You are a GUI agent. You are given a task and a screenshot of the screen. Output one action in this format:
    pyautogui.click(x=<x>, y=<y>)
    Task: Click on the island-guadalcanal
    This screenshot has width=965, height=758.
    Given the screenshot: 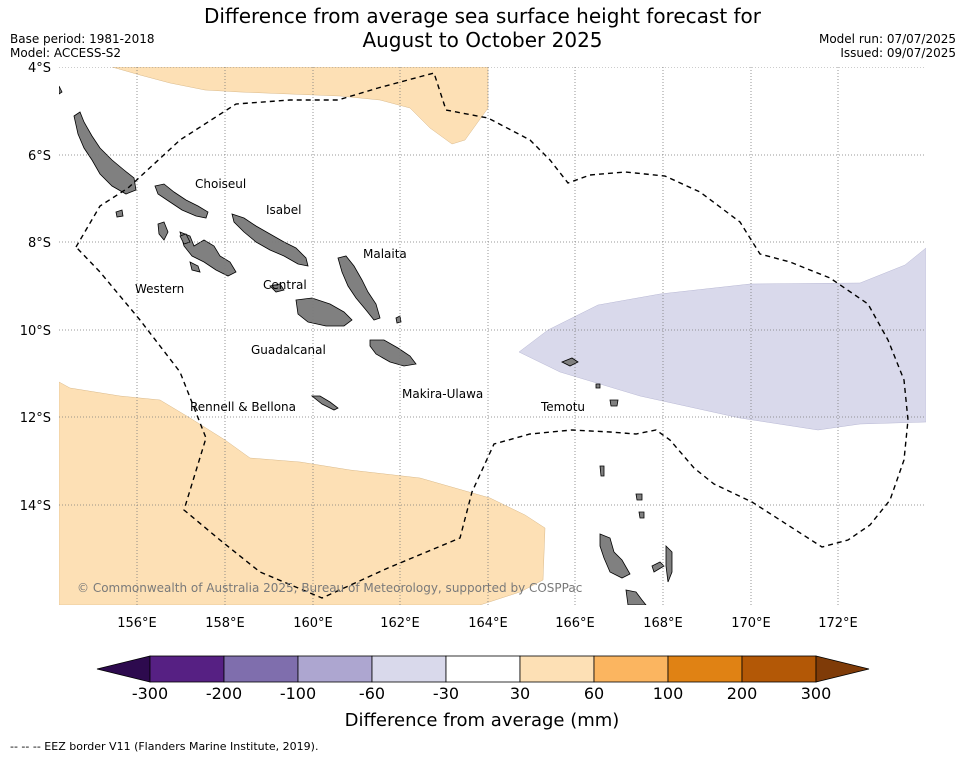 What is the action you would take?
    pyautogui.click(x=324, y=312)
    